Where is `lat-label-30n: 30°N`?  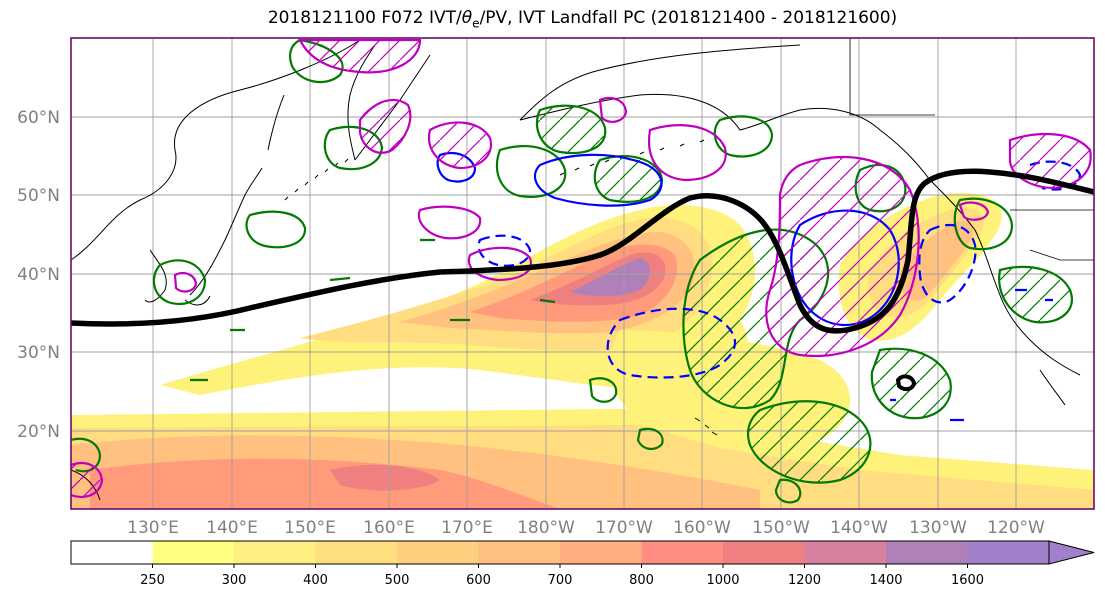 lat-label-30n: 30°N is located at coordinates (38, 353).